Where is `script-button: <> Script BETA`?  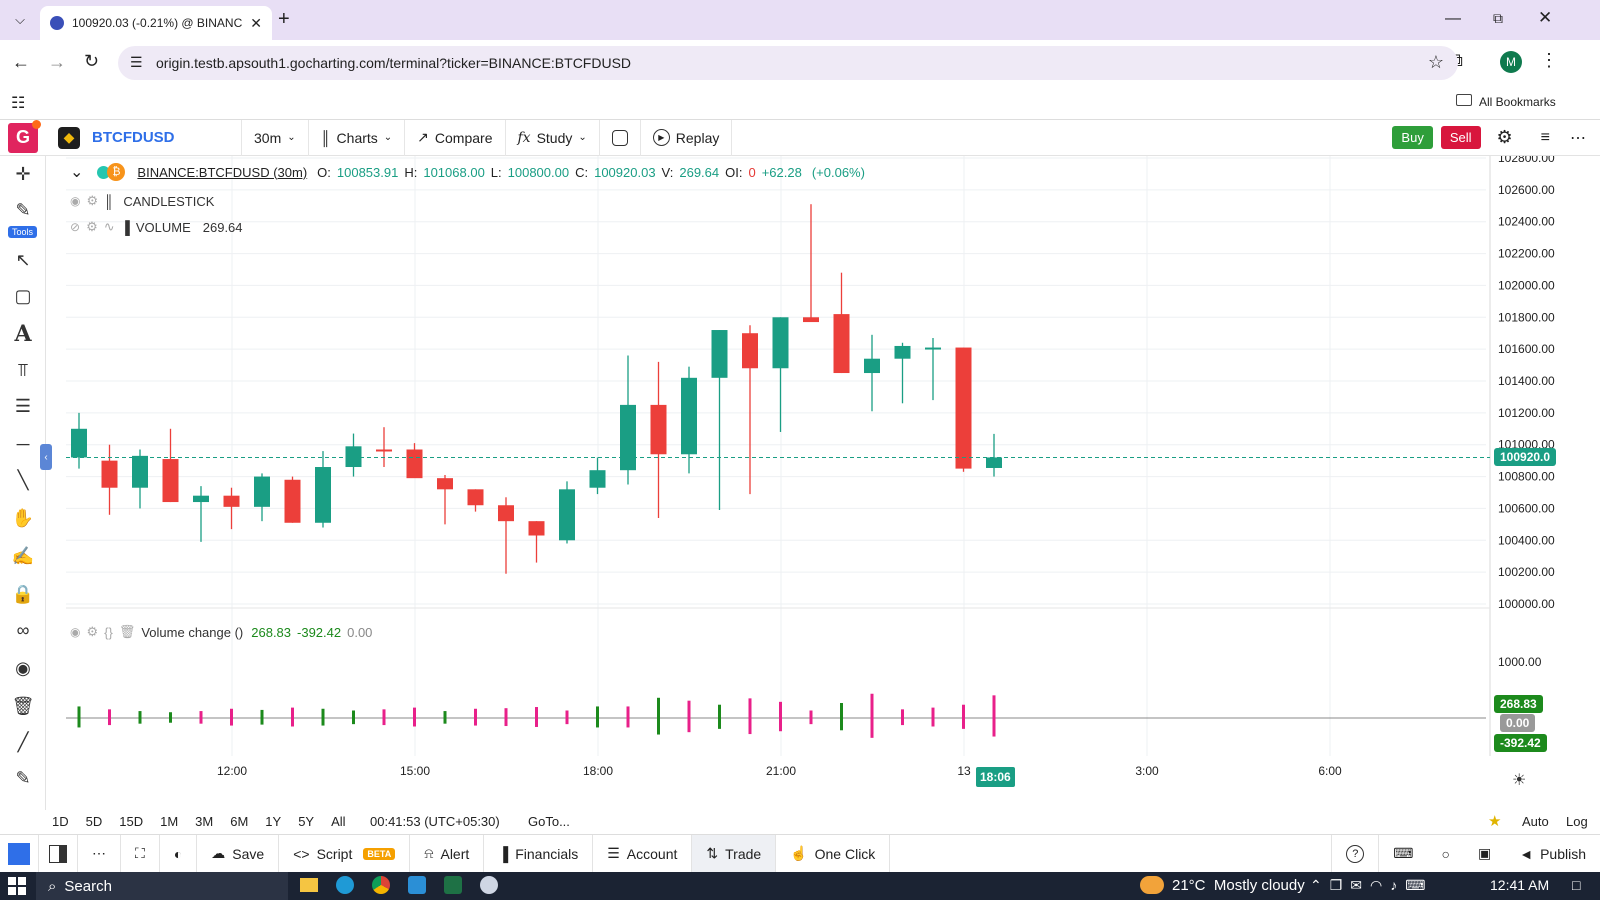
script-button: <> Script BETA is located at coordinates (345, 853).